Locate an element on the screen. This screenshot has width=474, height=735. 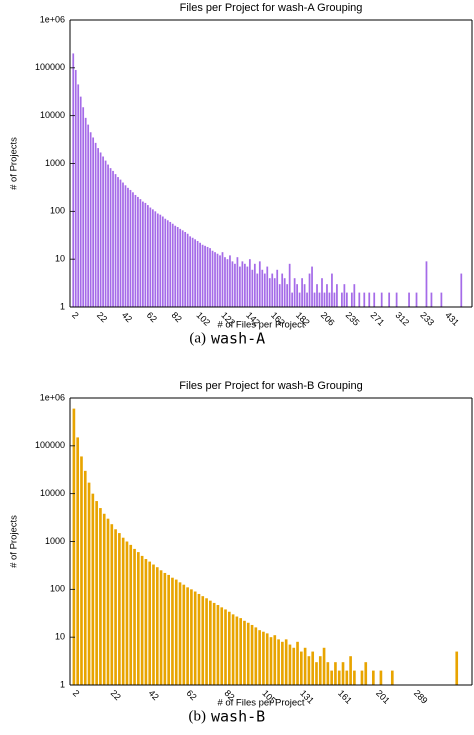
x-axis-label: # of Files per Project is located at coordinates (260, 325).